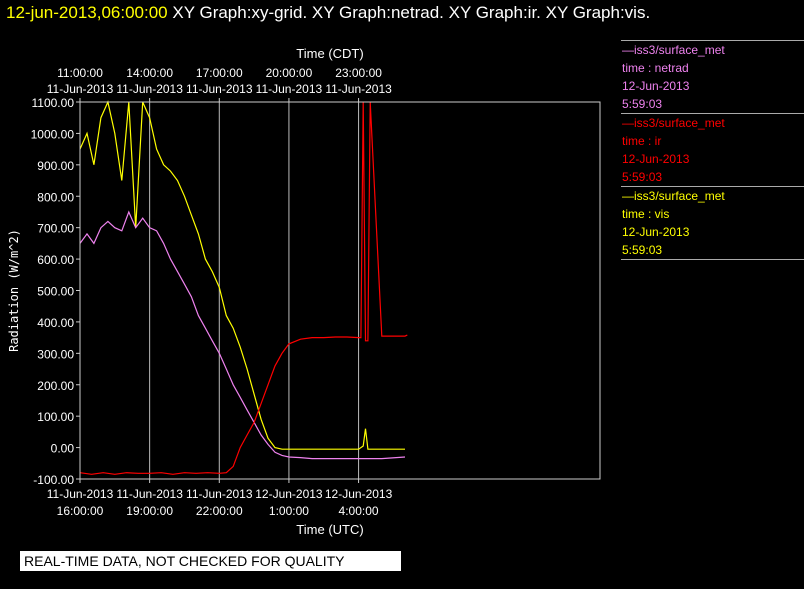  Describe the element at coordinates (53, 480) in the screenshot. I see `y-tick-label: -100.00` at that location.